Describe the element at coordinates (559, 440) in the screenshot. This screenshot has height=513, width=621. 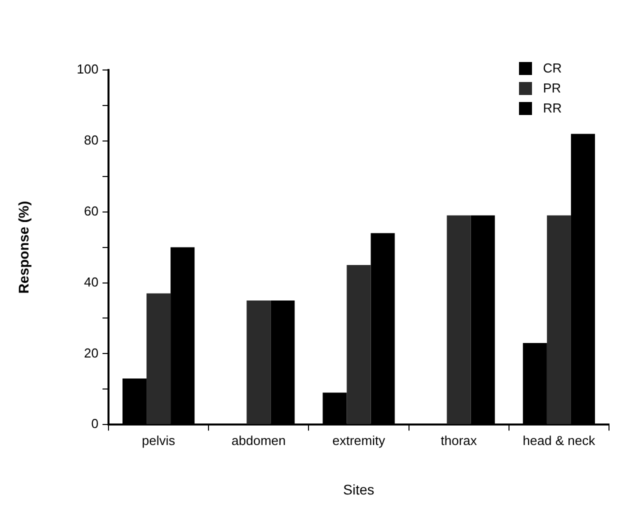
I see `x-tick-label: head & neck` at that location.